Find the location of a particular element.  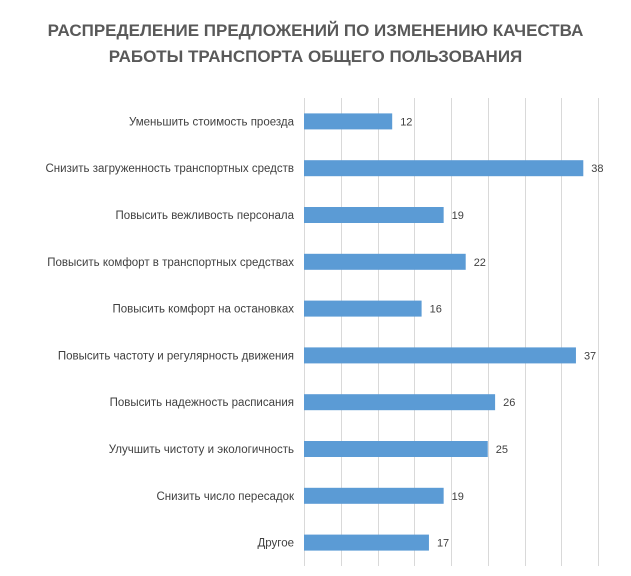

category-label: Повысить частоту и регулярность движения is located at coordinates (176, 356).